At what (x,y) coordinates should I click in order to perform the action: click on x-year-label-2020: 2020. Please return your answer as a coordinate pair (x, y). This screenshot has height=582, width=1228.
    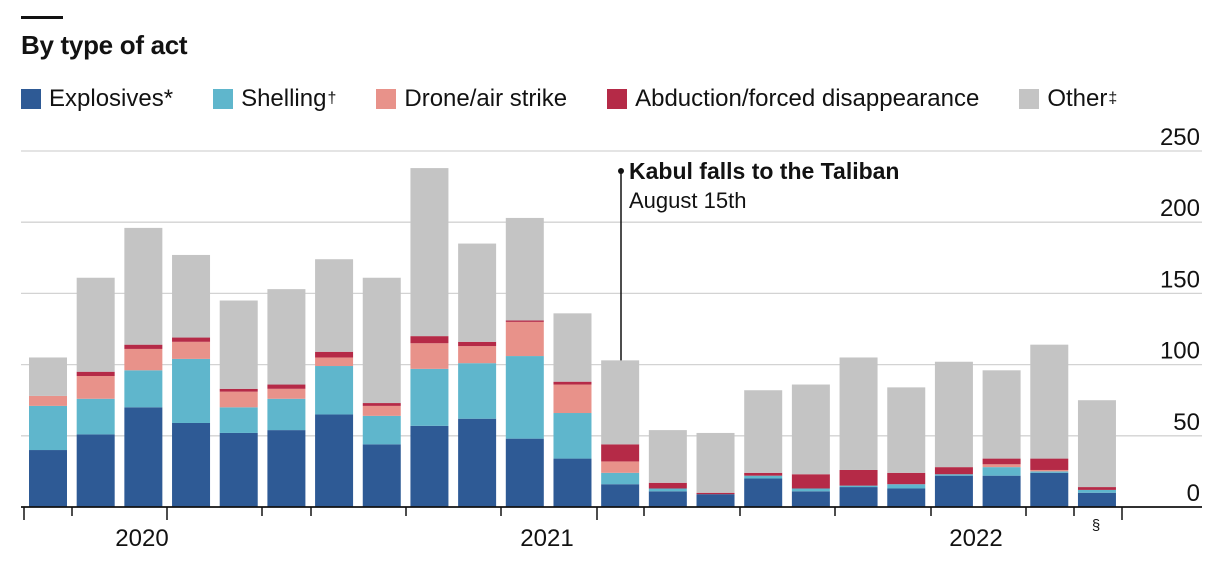
    Looking at the image, I should click on (141, 538).